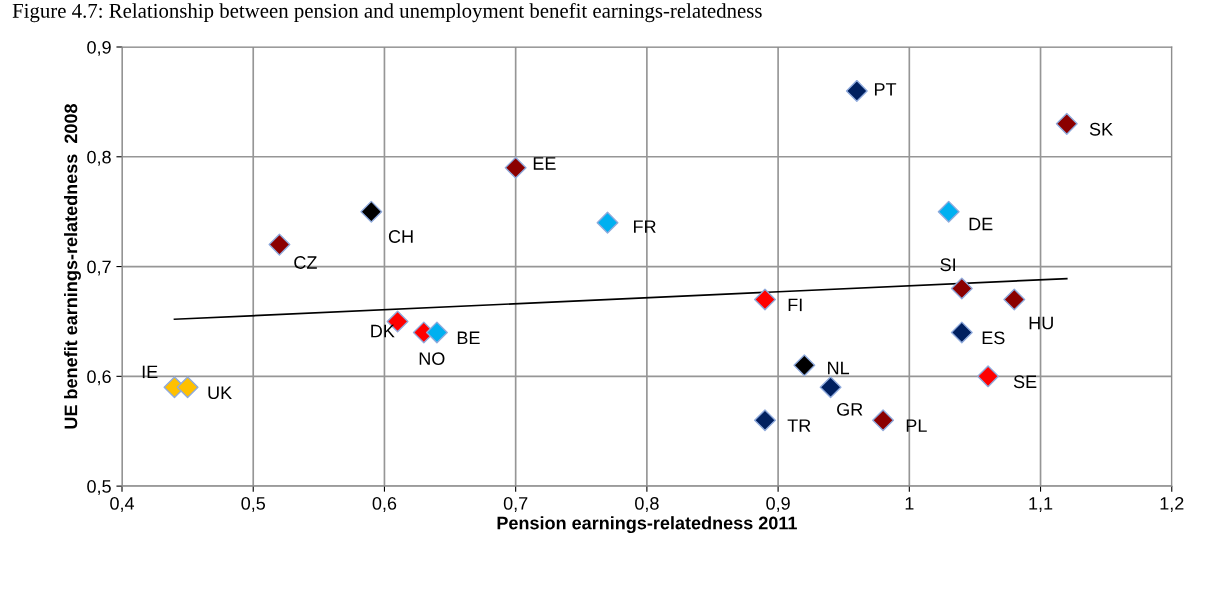 Image resolution: width=1208 pixels, height=595 pixels. Describe the element at coordinates (400, 236) in the screenshot. I see `annotation: CH` at that location.